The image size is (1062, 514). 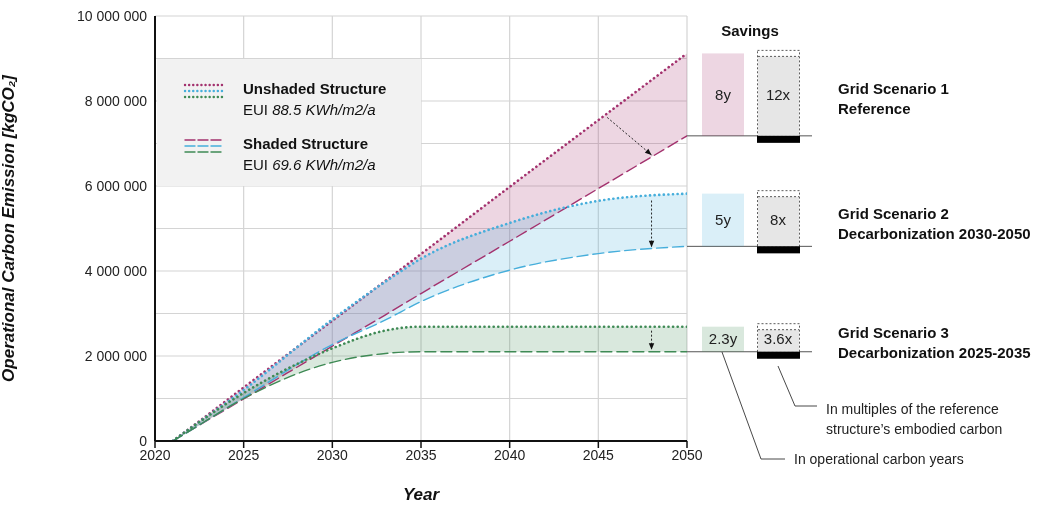 I want to click on y-tick-label: 4 000 000, so click(x=116, y=270).